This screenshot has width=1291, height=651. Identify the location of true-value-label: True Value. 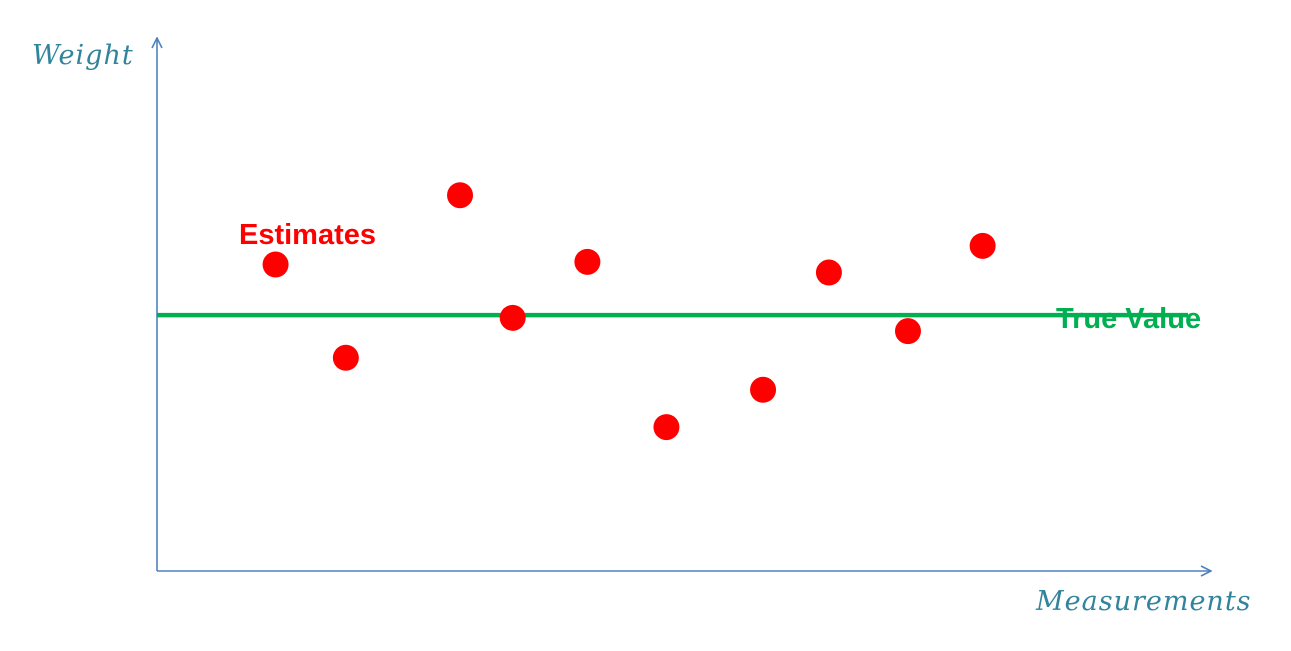
(1128, 319).